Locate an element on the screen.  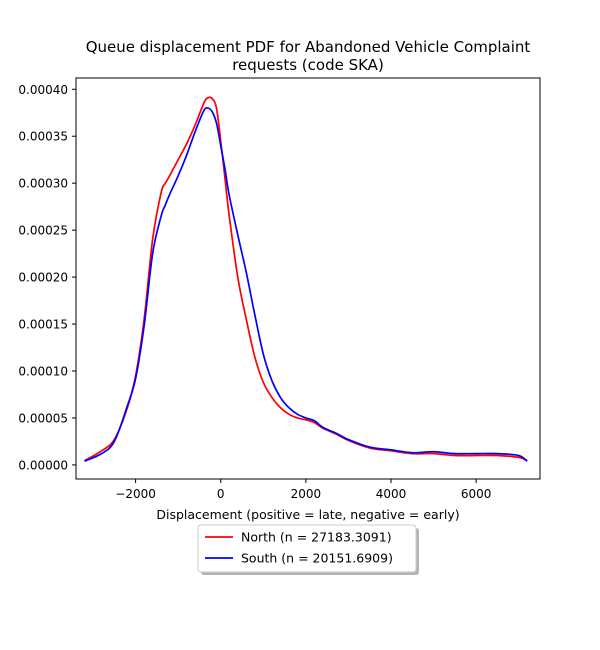
legend-box is located at coordinates (307, 548).